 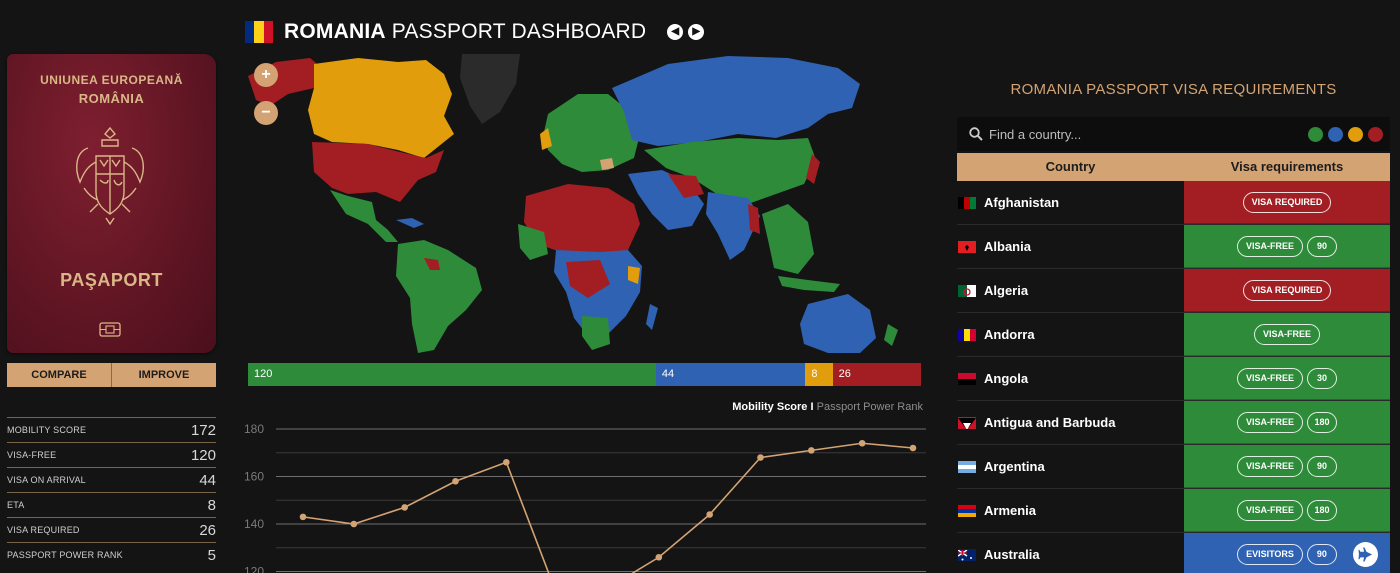 I want to click on country-name: Australia, so click(x=1012, y=554).